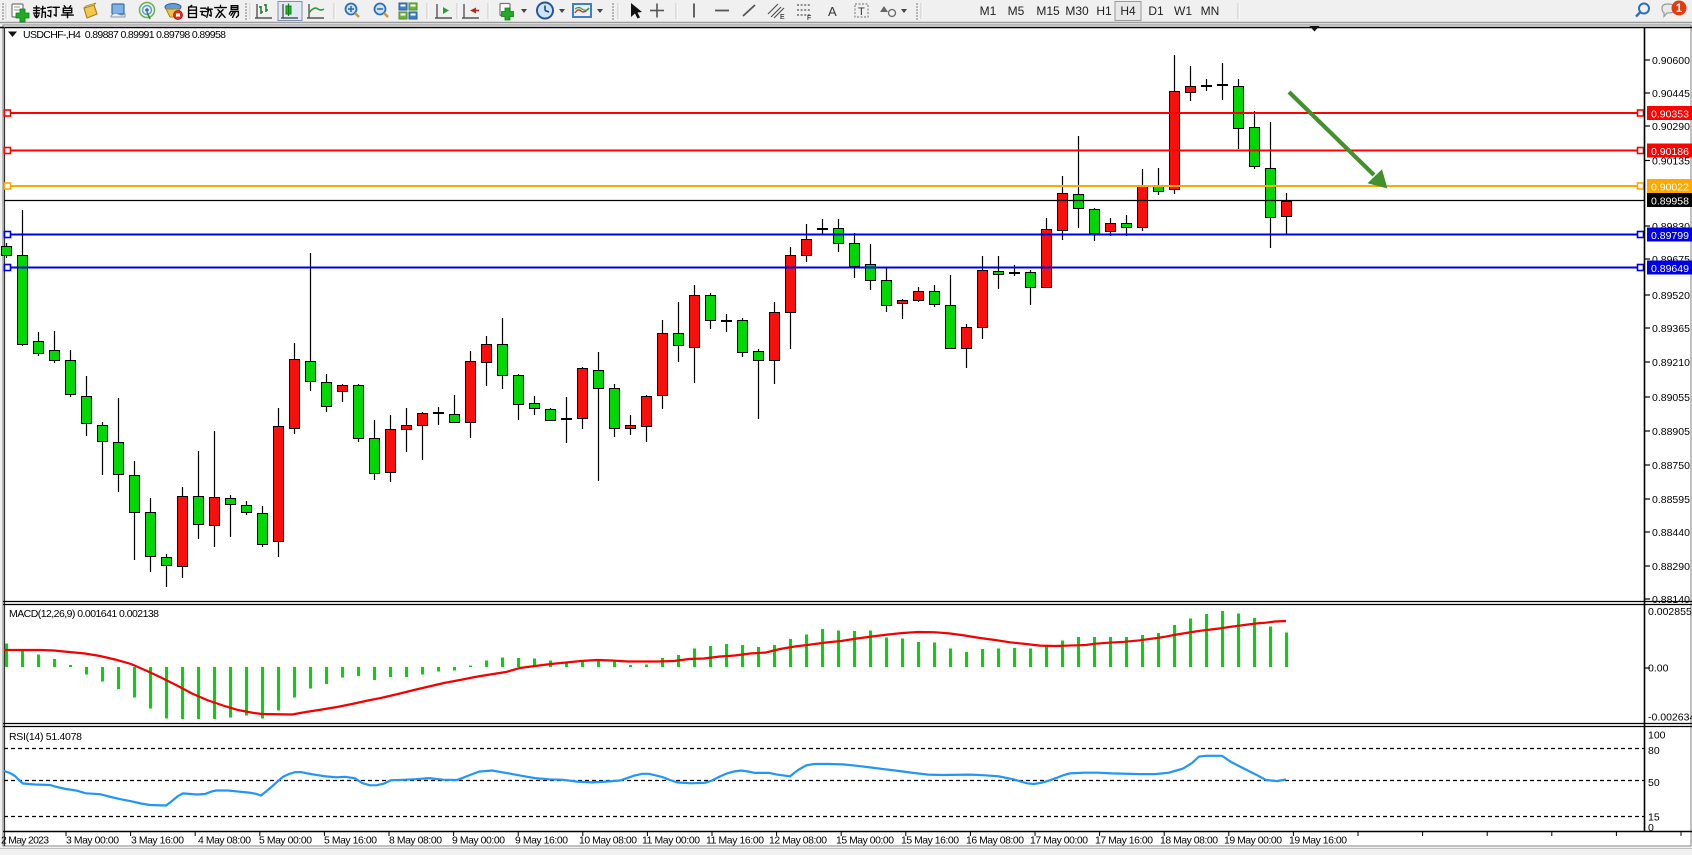 The height and width of the screenshot is (855, 1692). Describe the element at coordinates (735, 841) in the screenshot. I see `svg-text: 11 May 16:00` at that location.